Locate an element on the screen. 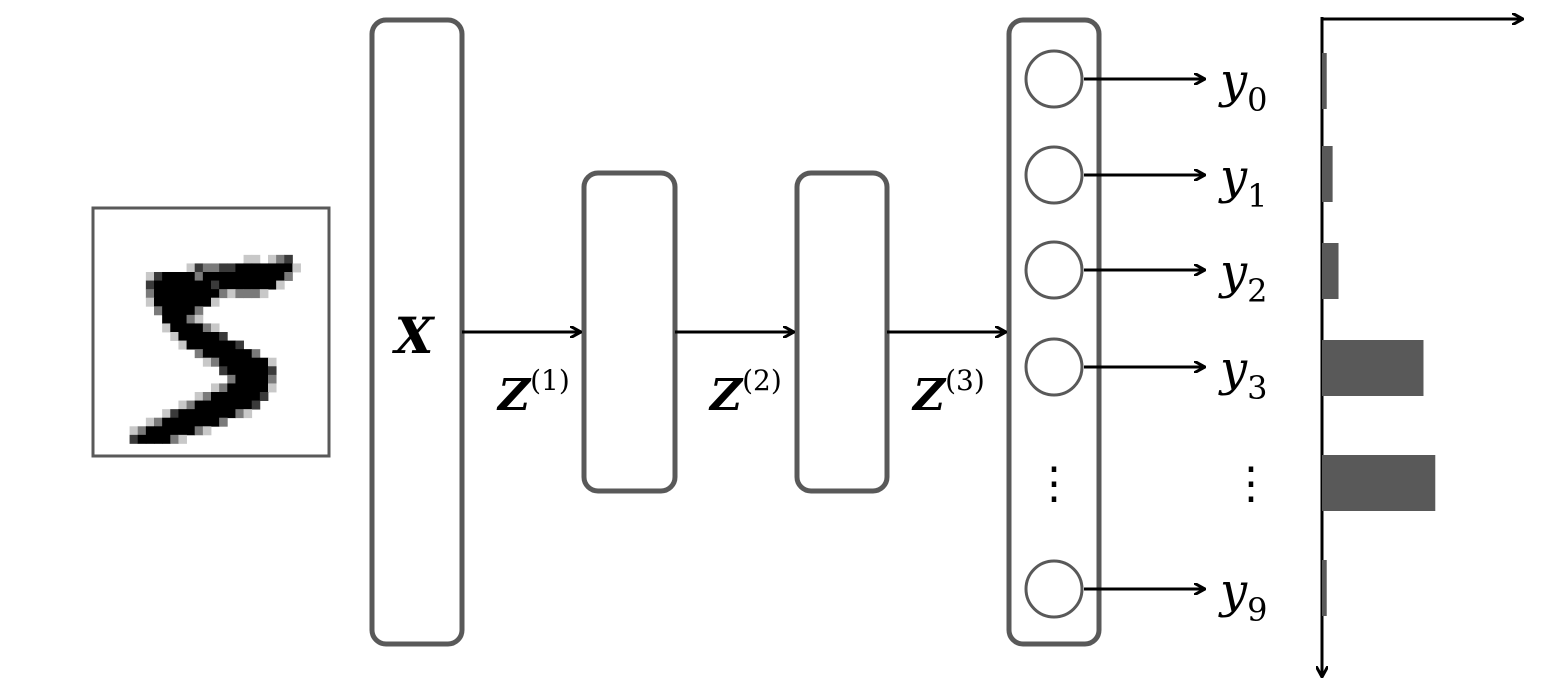 The height and width of the screenshot is (699, 1545). probability-bars is located at coordinates (1379, 334).